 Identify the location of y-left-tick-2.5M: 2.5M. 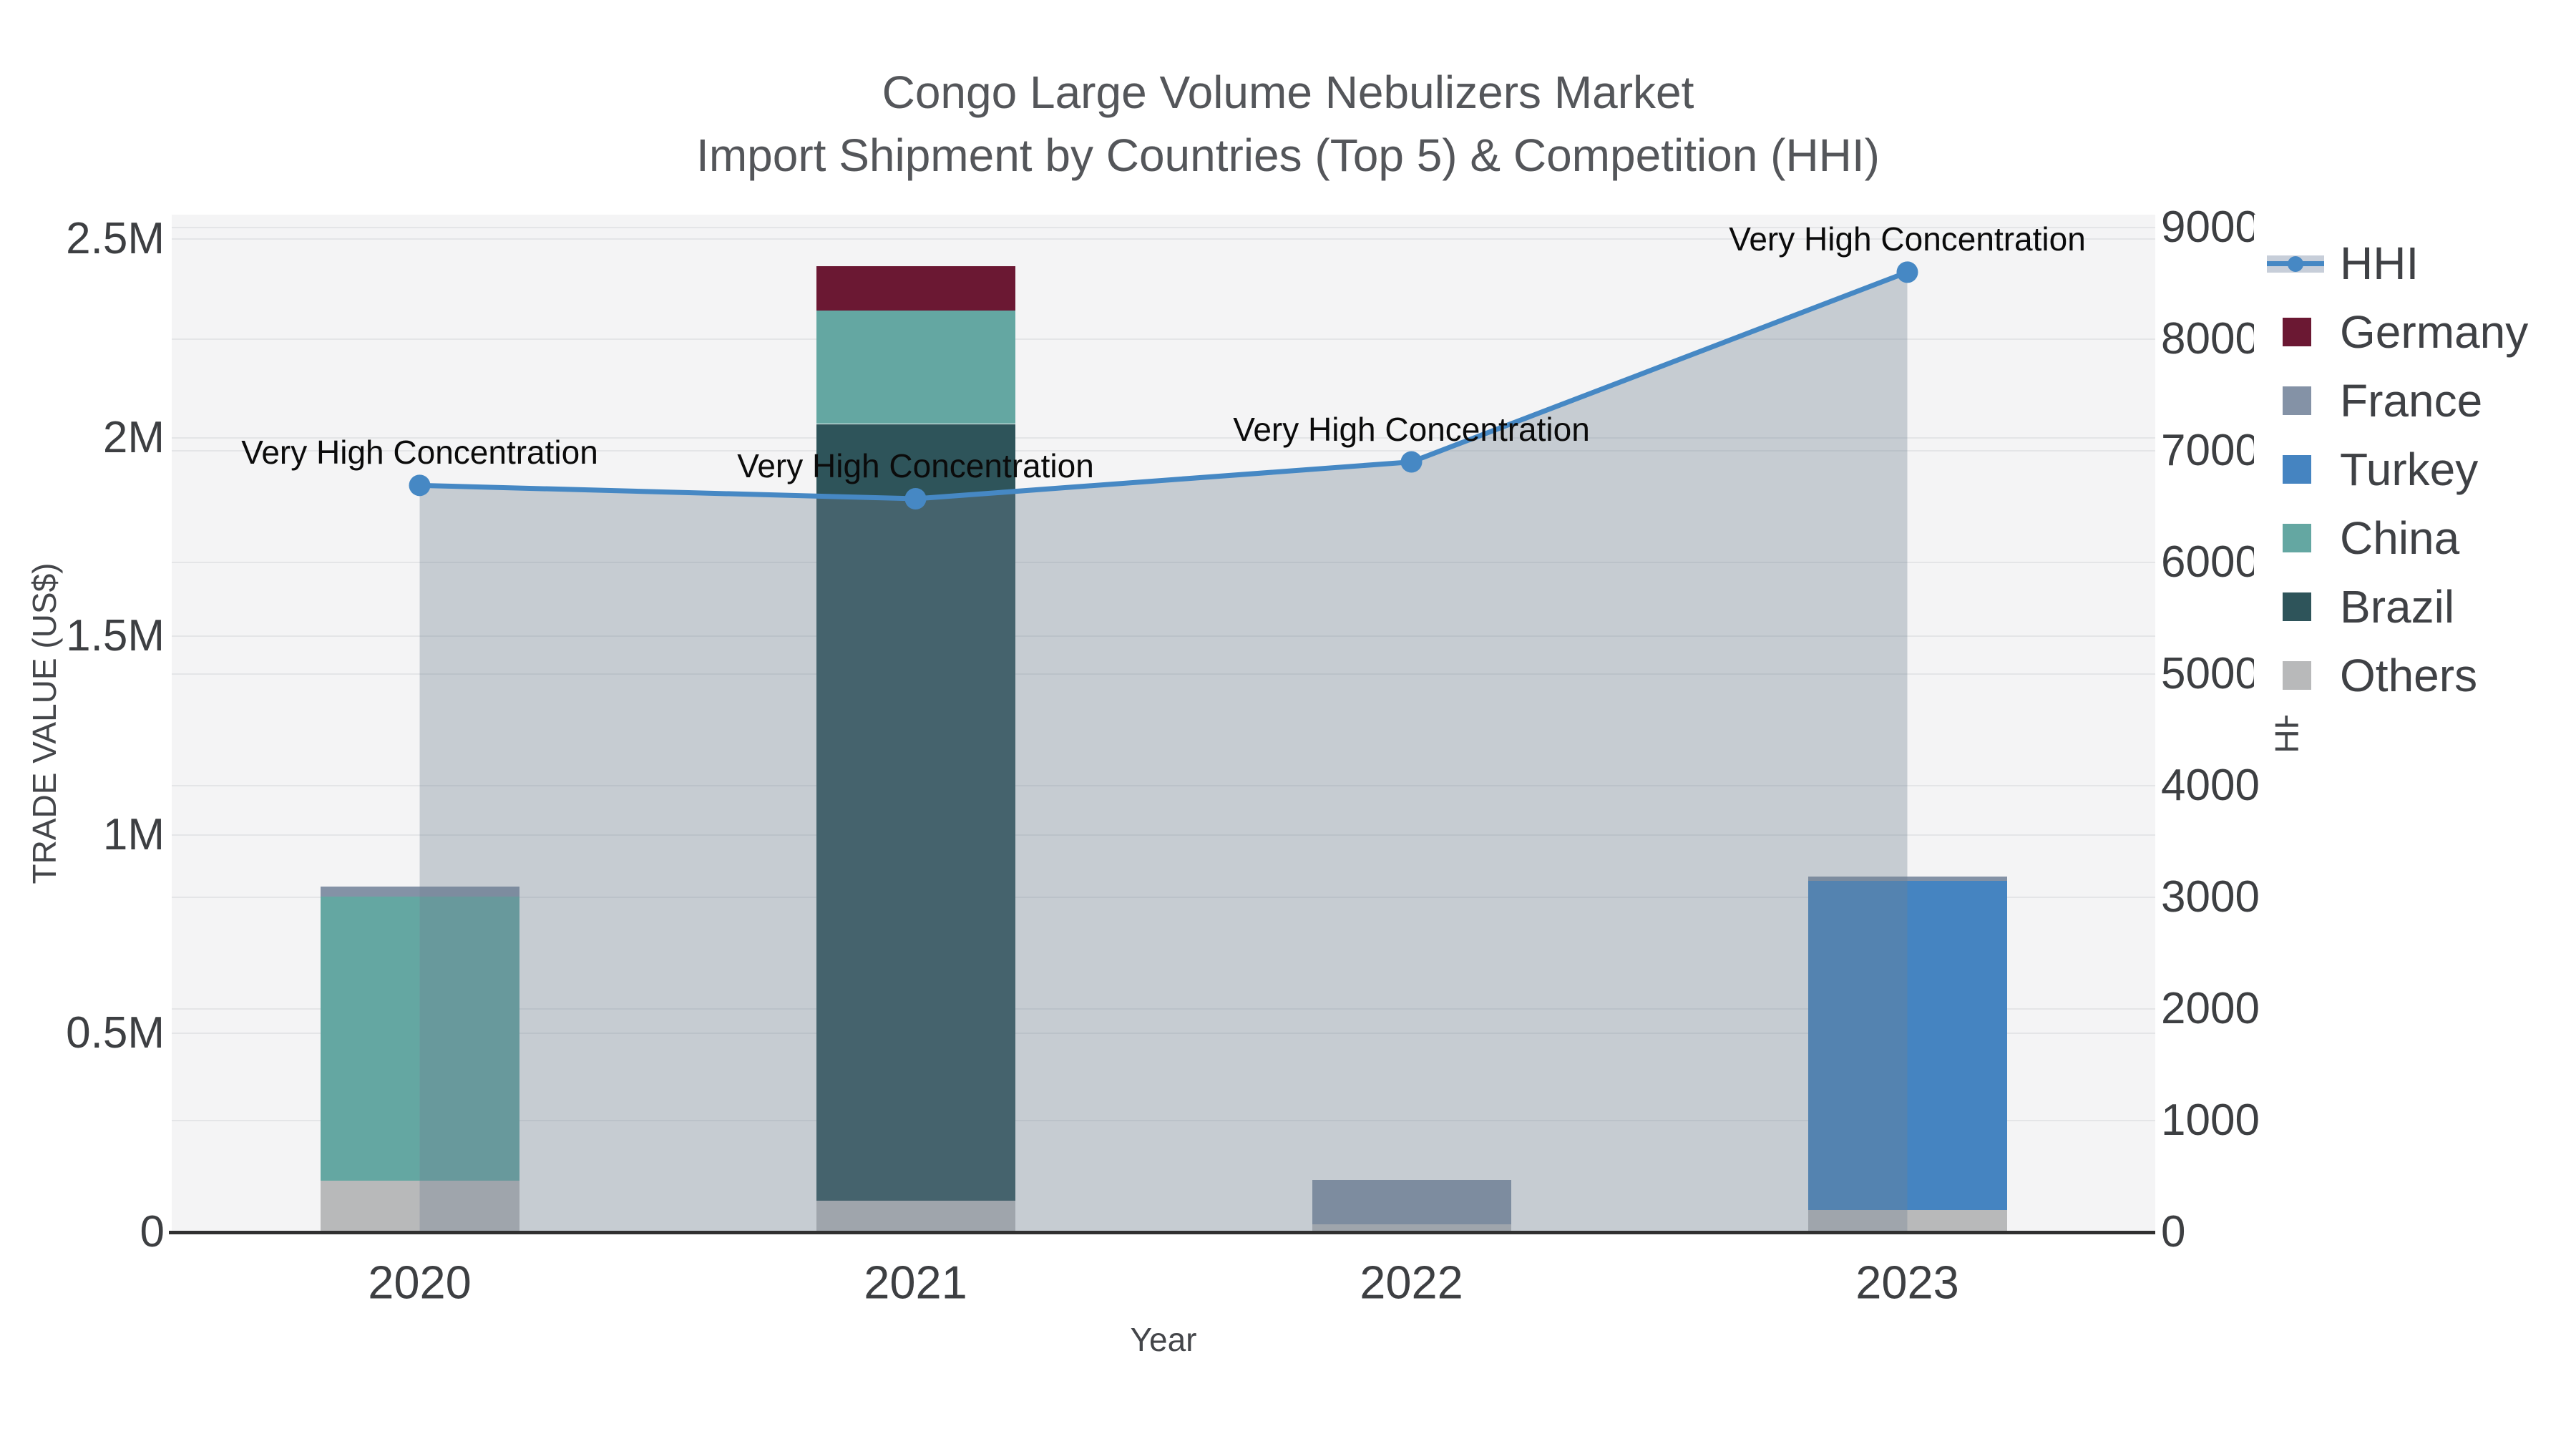
(115, 239).